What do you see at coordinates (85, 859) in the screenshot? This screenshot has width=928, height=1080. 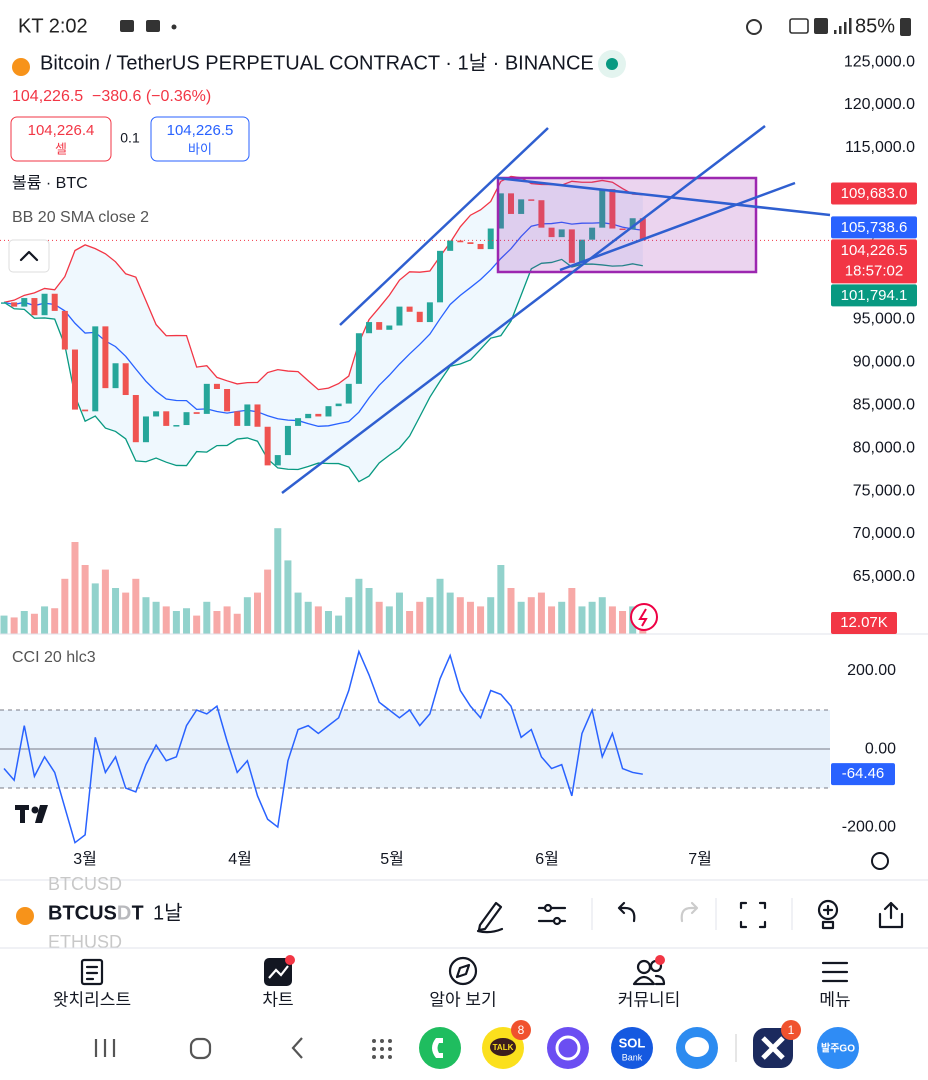 I see `x-tick-label: 3월` at bounding box center [85, 859].